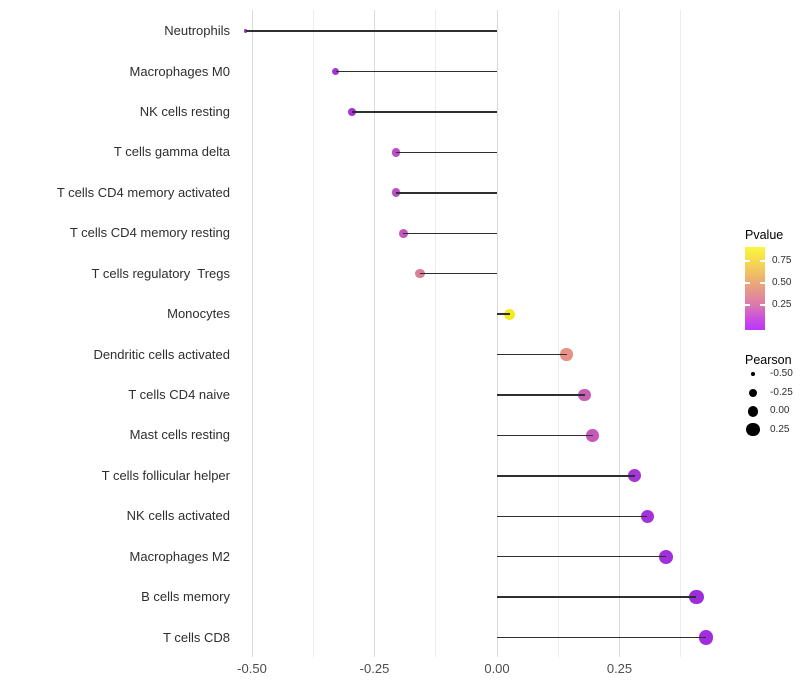 Image resolution: width=800 pixels, height=700 pixels. I want to click on category-label: T cells CD4 memory resting, so click(149, 233).